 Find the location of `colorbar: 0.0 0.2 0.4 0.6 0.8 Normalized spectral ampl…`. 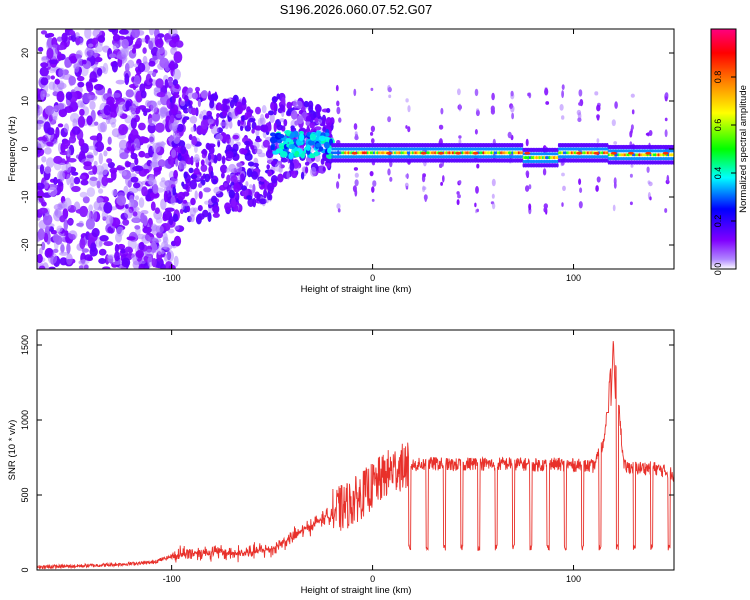

colorbar: 0.0 0.2 0.4 0.6 0.8 Normalized spectral ampl… is located at coordinates (729, 151).